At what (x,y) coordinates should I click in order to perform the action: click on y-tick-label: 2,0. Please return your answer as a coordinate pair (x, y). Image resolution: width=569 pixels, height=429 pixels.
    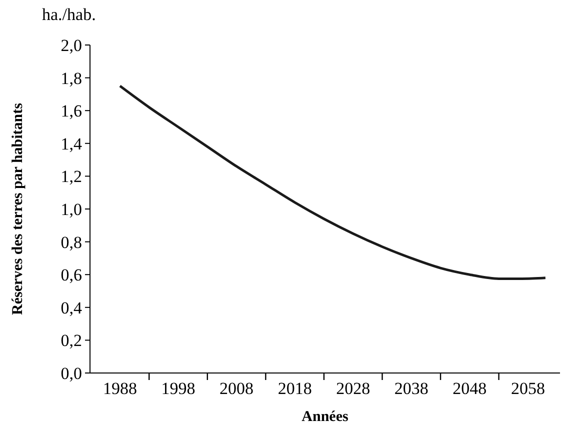
    Looking at the image, I should click on (71, 45).